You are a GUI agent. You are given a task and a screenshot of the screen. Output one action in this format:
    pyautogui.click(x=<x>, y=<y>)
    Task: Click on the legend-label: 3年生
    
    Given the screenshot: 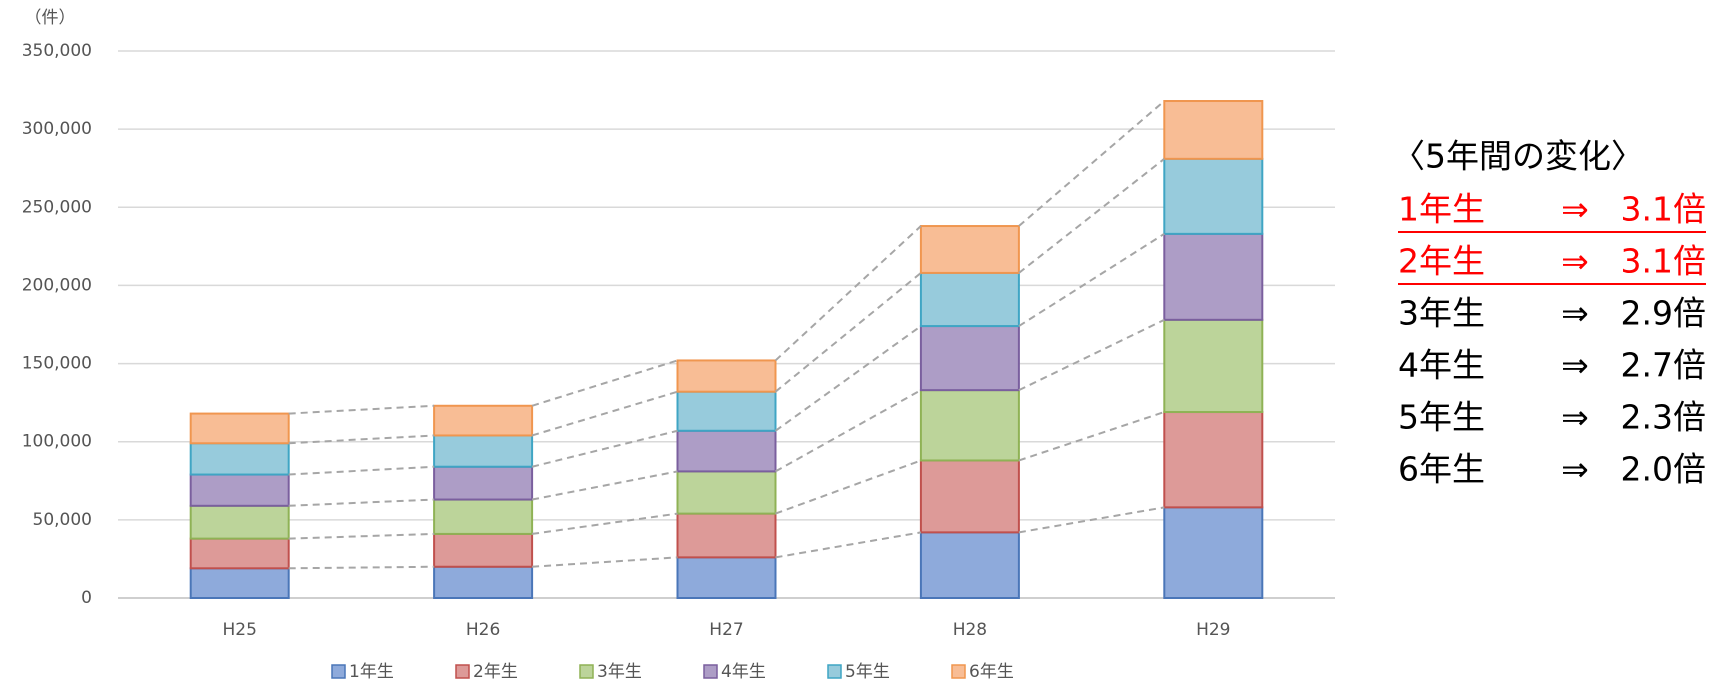 What is the action you would take?
    pyautogui.click(x=619, y=672)
    